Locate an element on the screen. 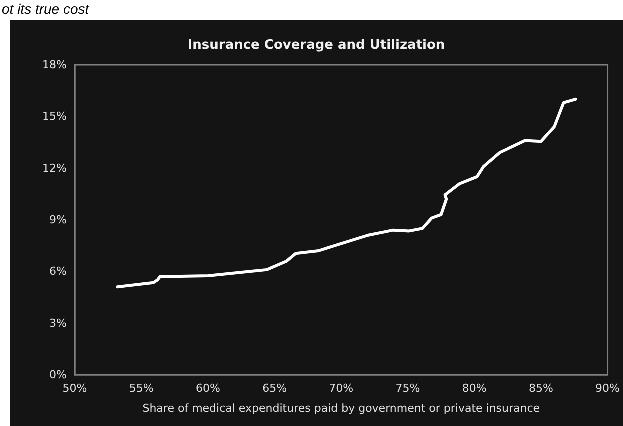  y-tick-label: 18% is located at coordinates (54, 65).